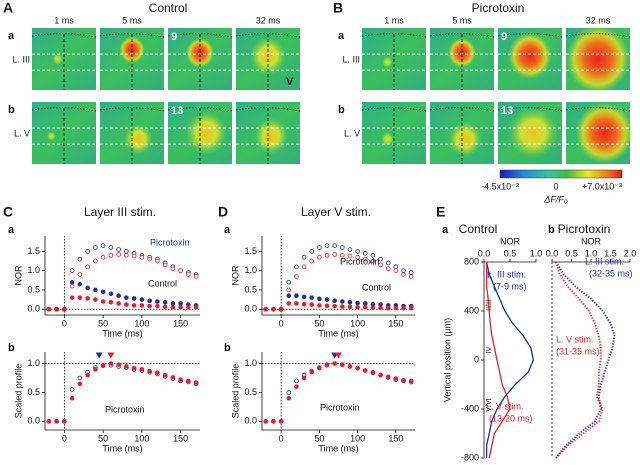 The width and height of the screenshot is (640, 465). Describe the element at coordinates (505, 406) in the screenshot. I see `annotation: L. V stim.` at that location.